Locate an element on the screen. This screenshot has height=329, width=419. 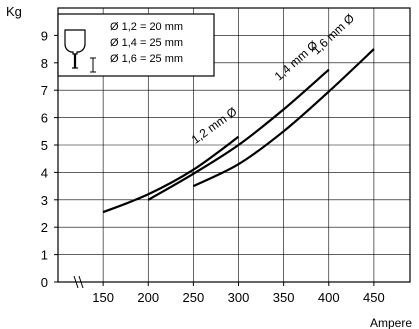
legend-entry: Ø 1,4 = 25 mm is located at coordinates (146, 43).